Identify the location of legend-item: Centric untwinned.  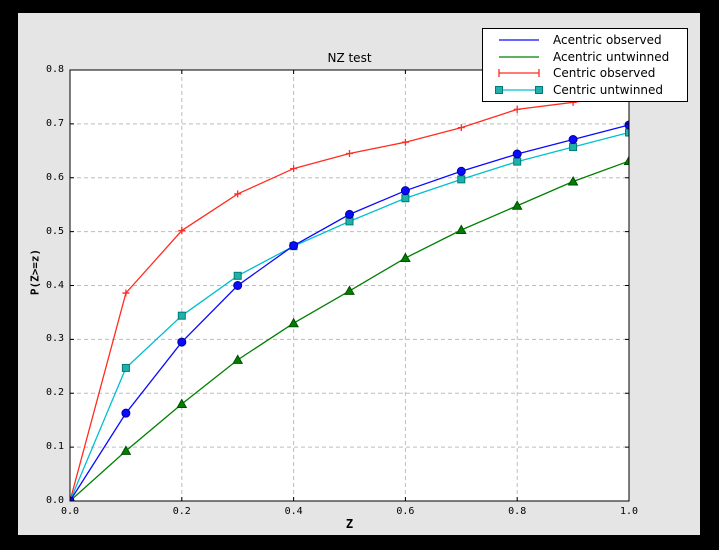
(591, 90).